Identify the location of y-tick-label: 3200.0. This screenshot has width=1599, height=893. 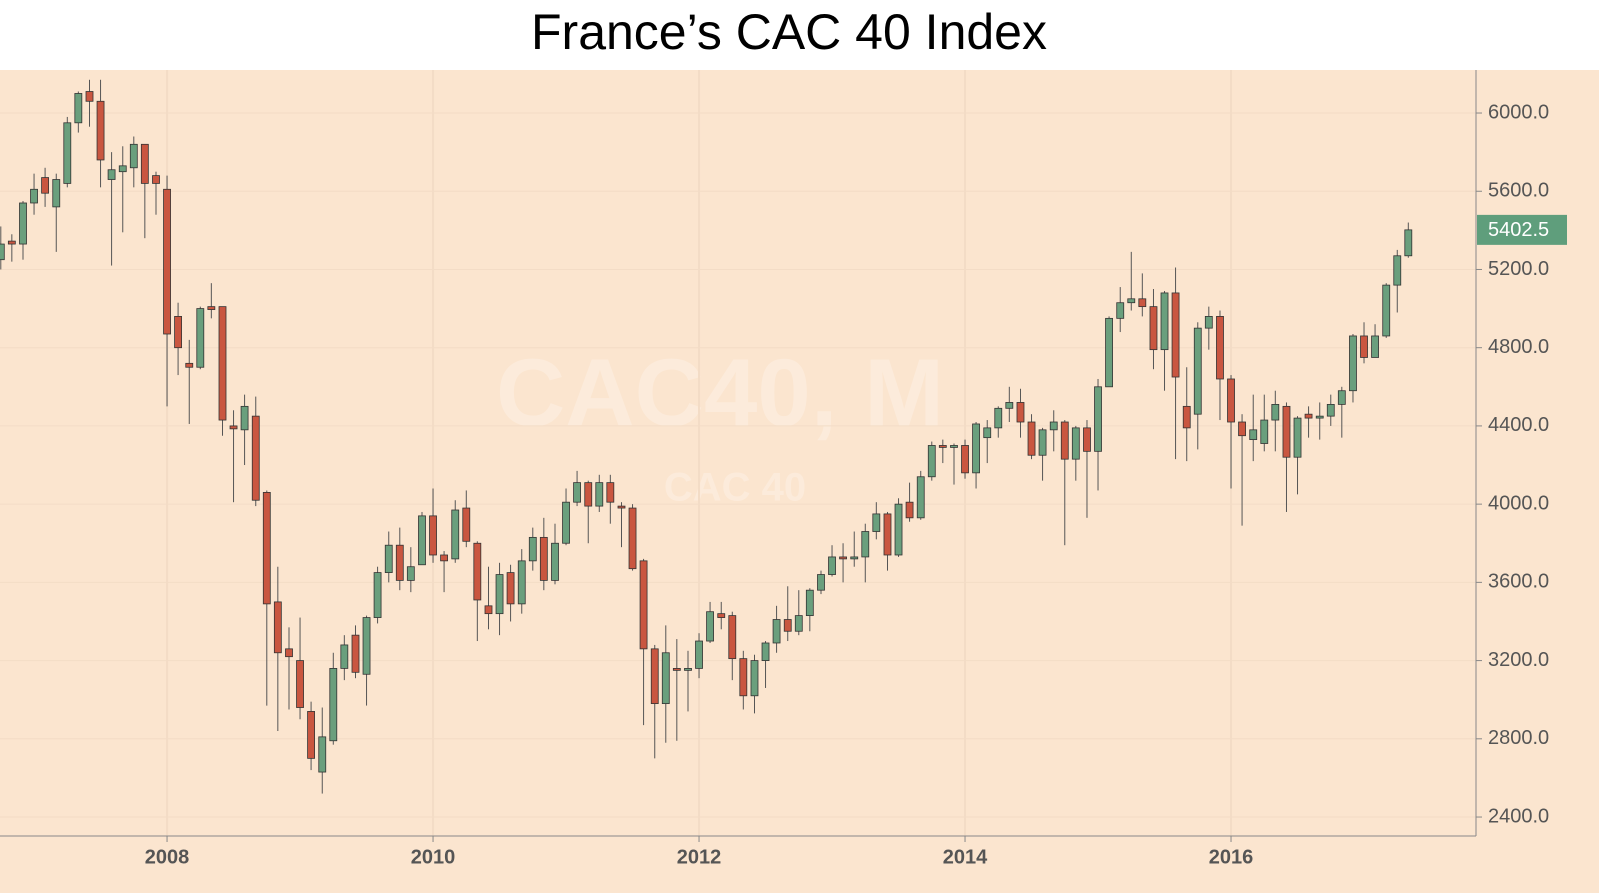
(1518, 660).